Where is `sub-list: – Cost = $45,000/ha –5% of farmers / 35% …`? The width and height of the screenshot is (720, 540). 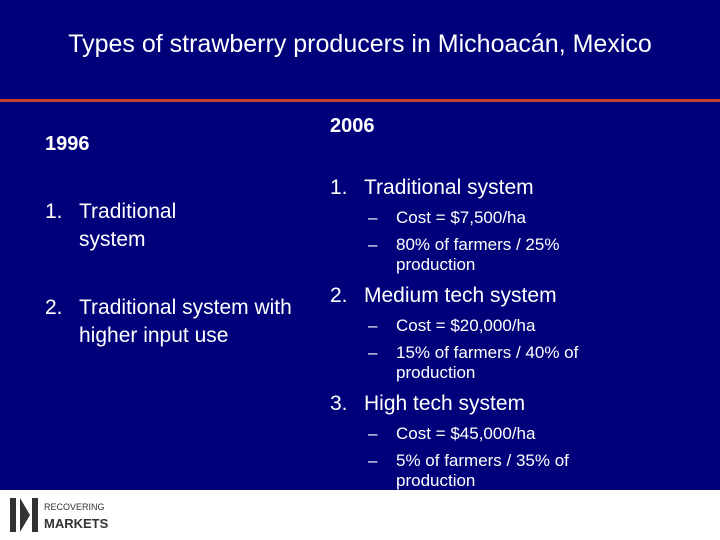 sub-list: – Cost = $45,000/ha –5% of farmers / 35% … is located at coordinates (493, 457).